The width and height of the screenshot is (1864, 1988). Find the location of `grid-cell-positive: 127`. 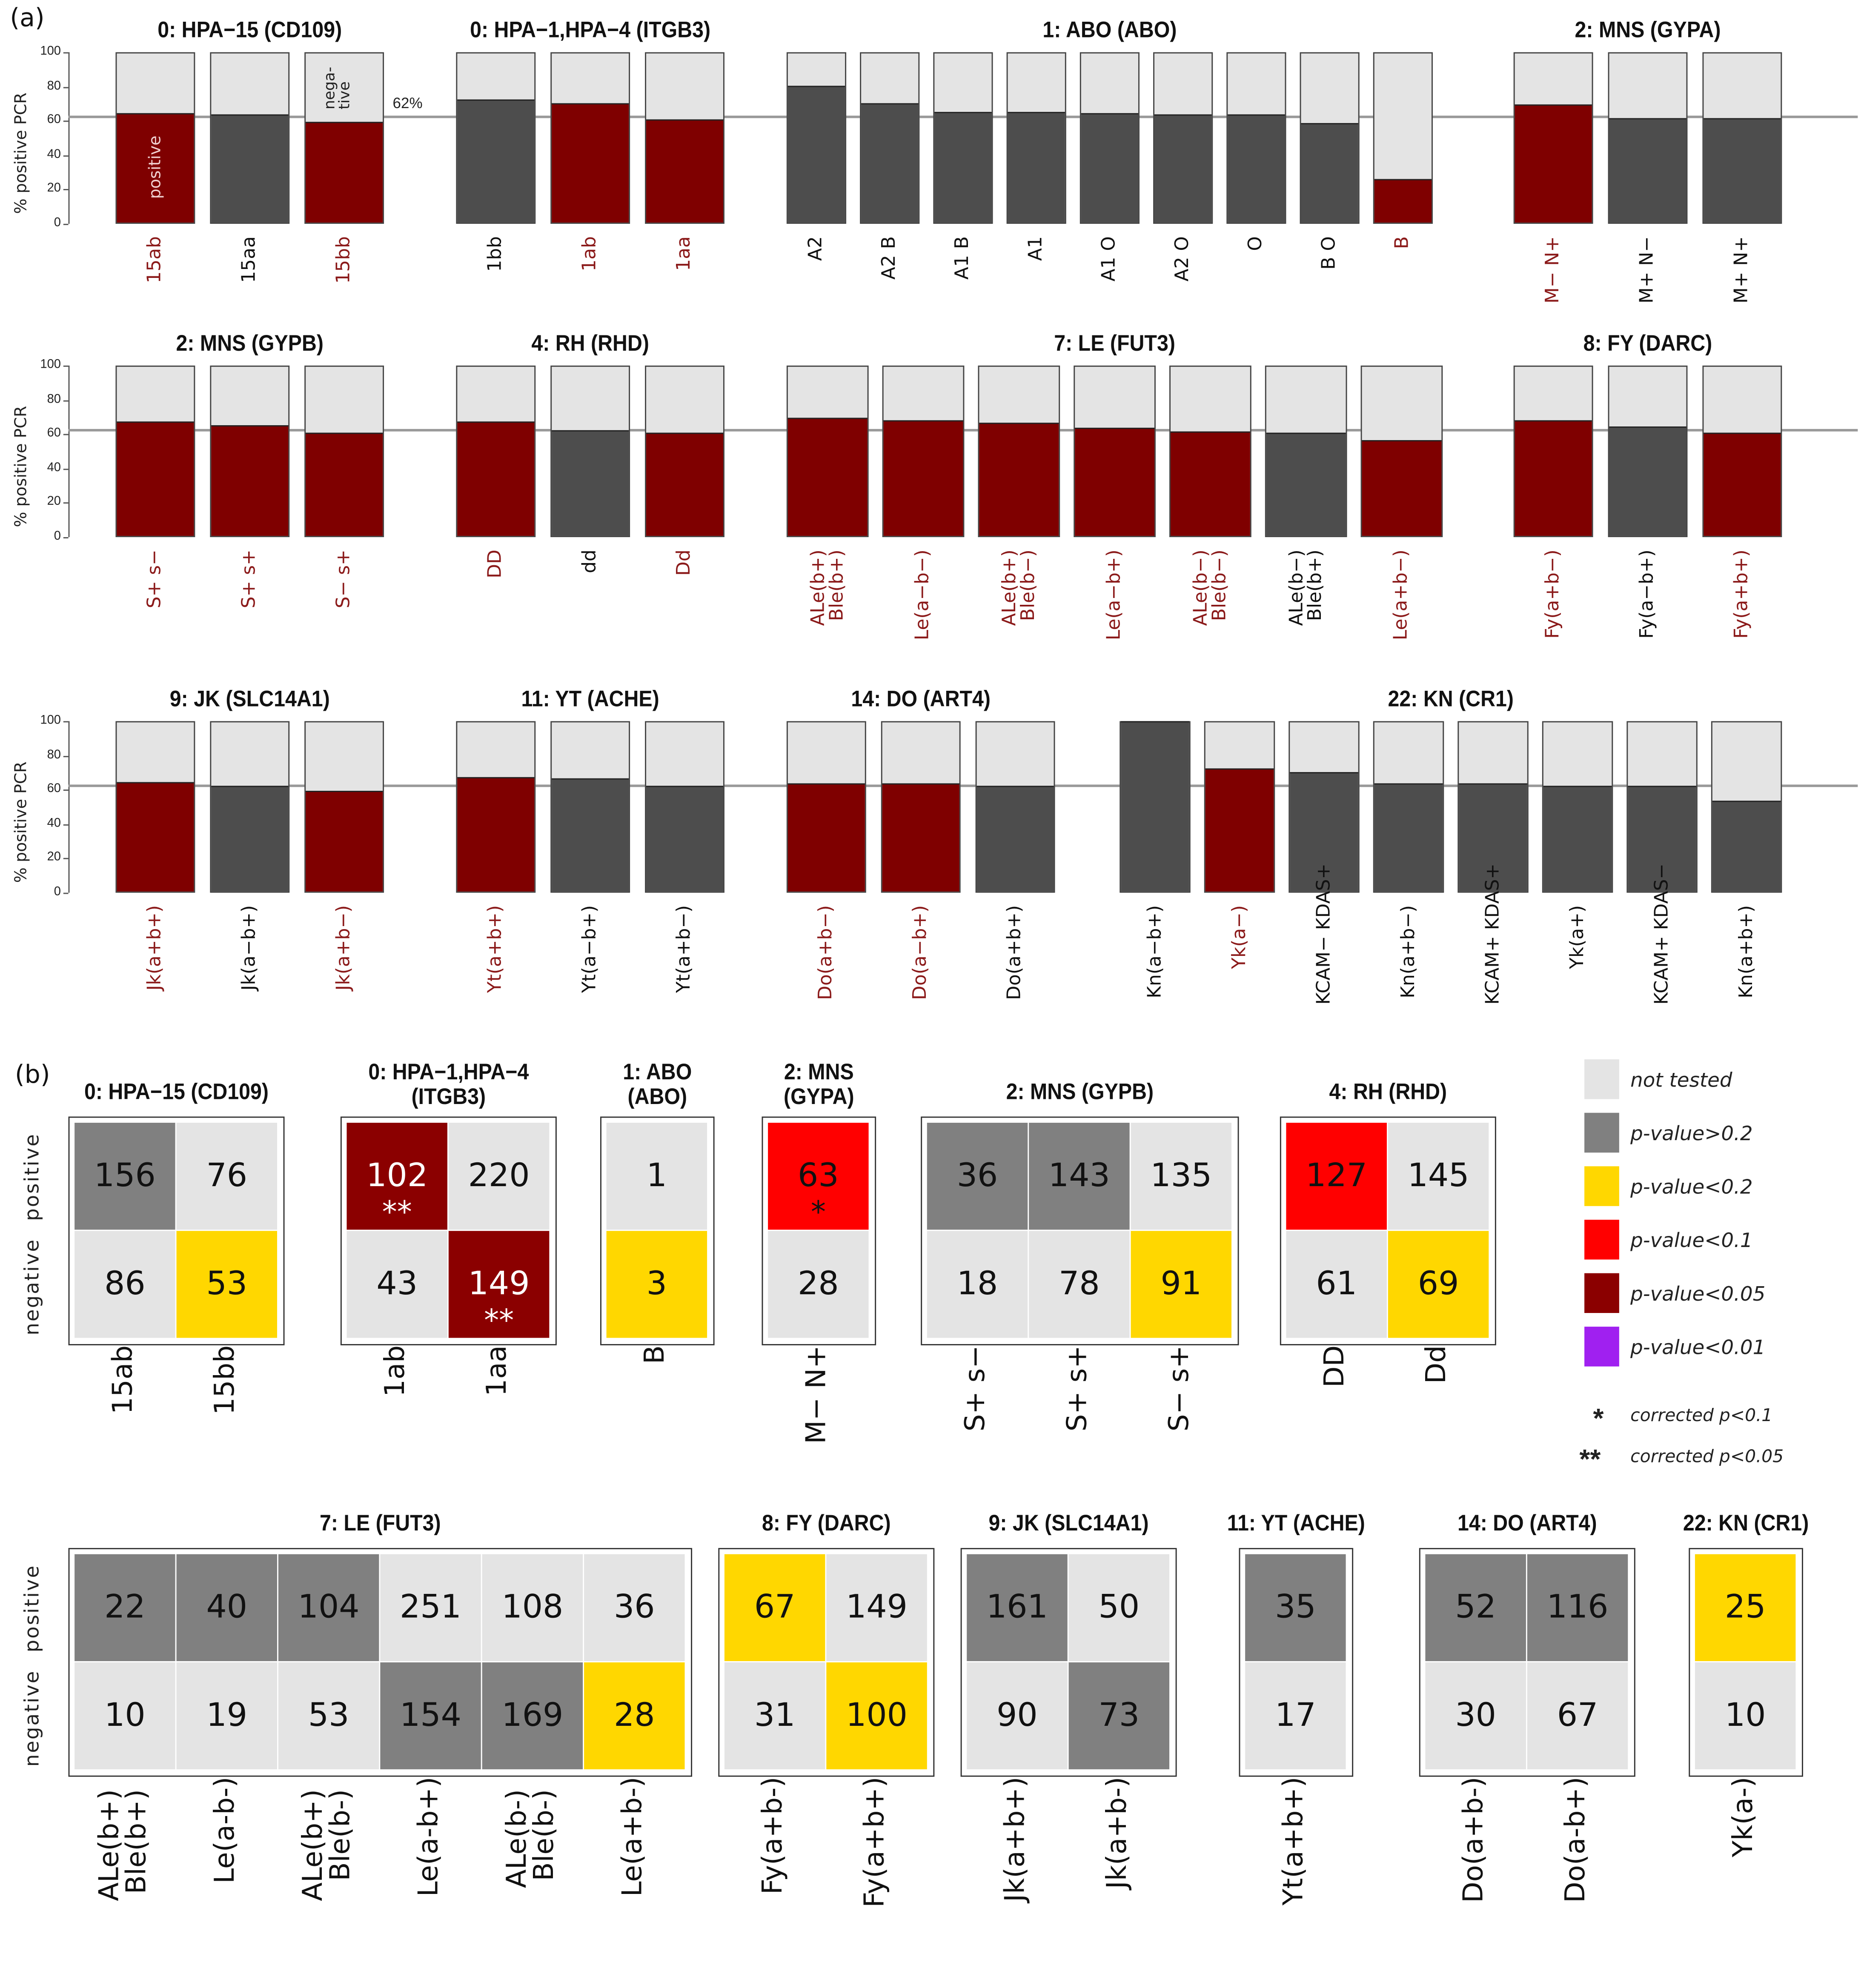

grid-cell-positive: 127 is located at coordinates (1336, 1177).